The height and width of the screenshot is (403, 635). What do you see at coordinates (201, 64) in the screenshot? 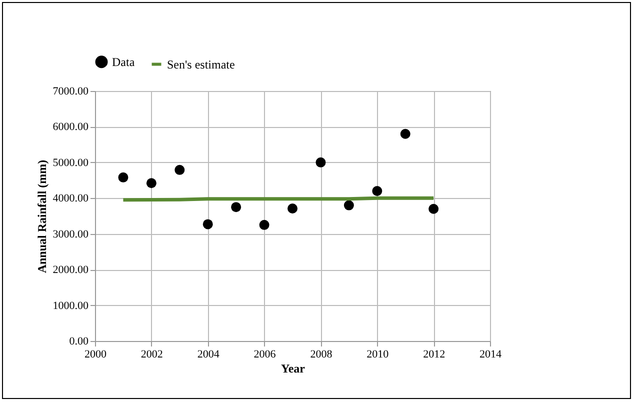
I see `legend-label: Sen's estimate` at bounding box center [201, 64].